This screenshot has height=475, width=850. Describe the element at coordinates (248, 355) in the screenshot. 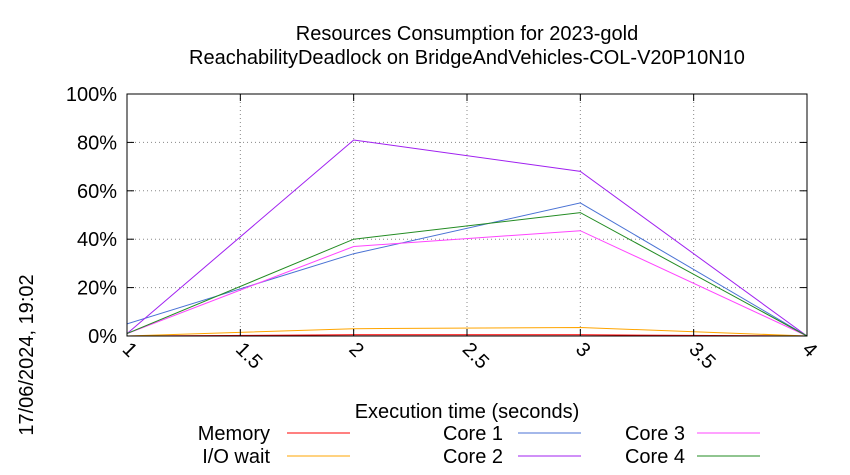

I see `x-tick-label: 1.5` at that location.